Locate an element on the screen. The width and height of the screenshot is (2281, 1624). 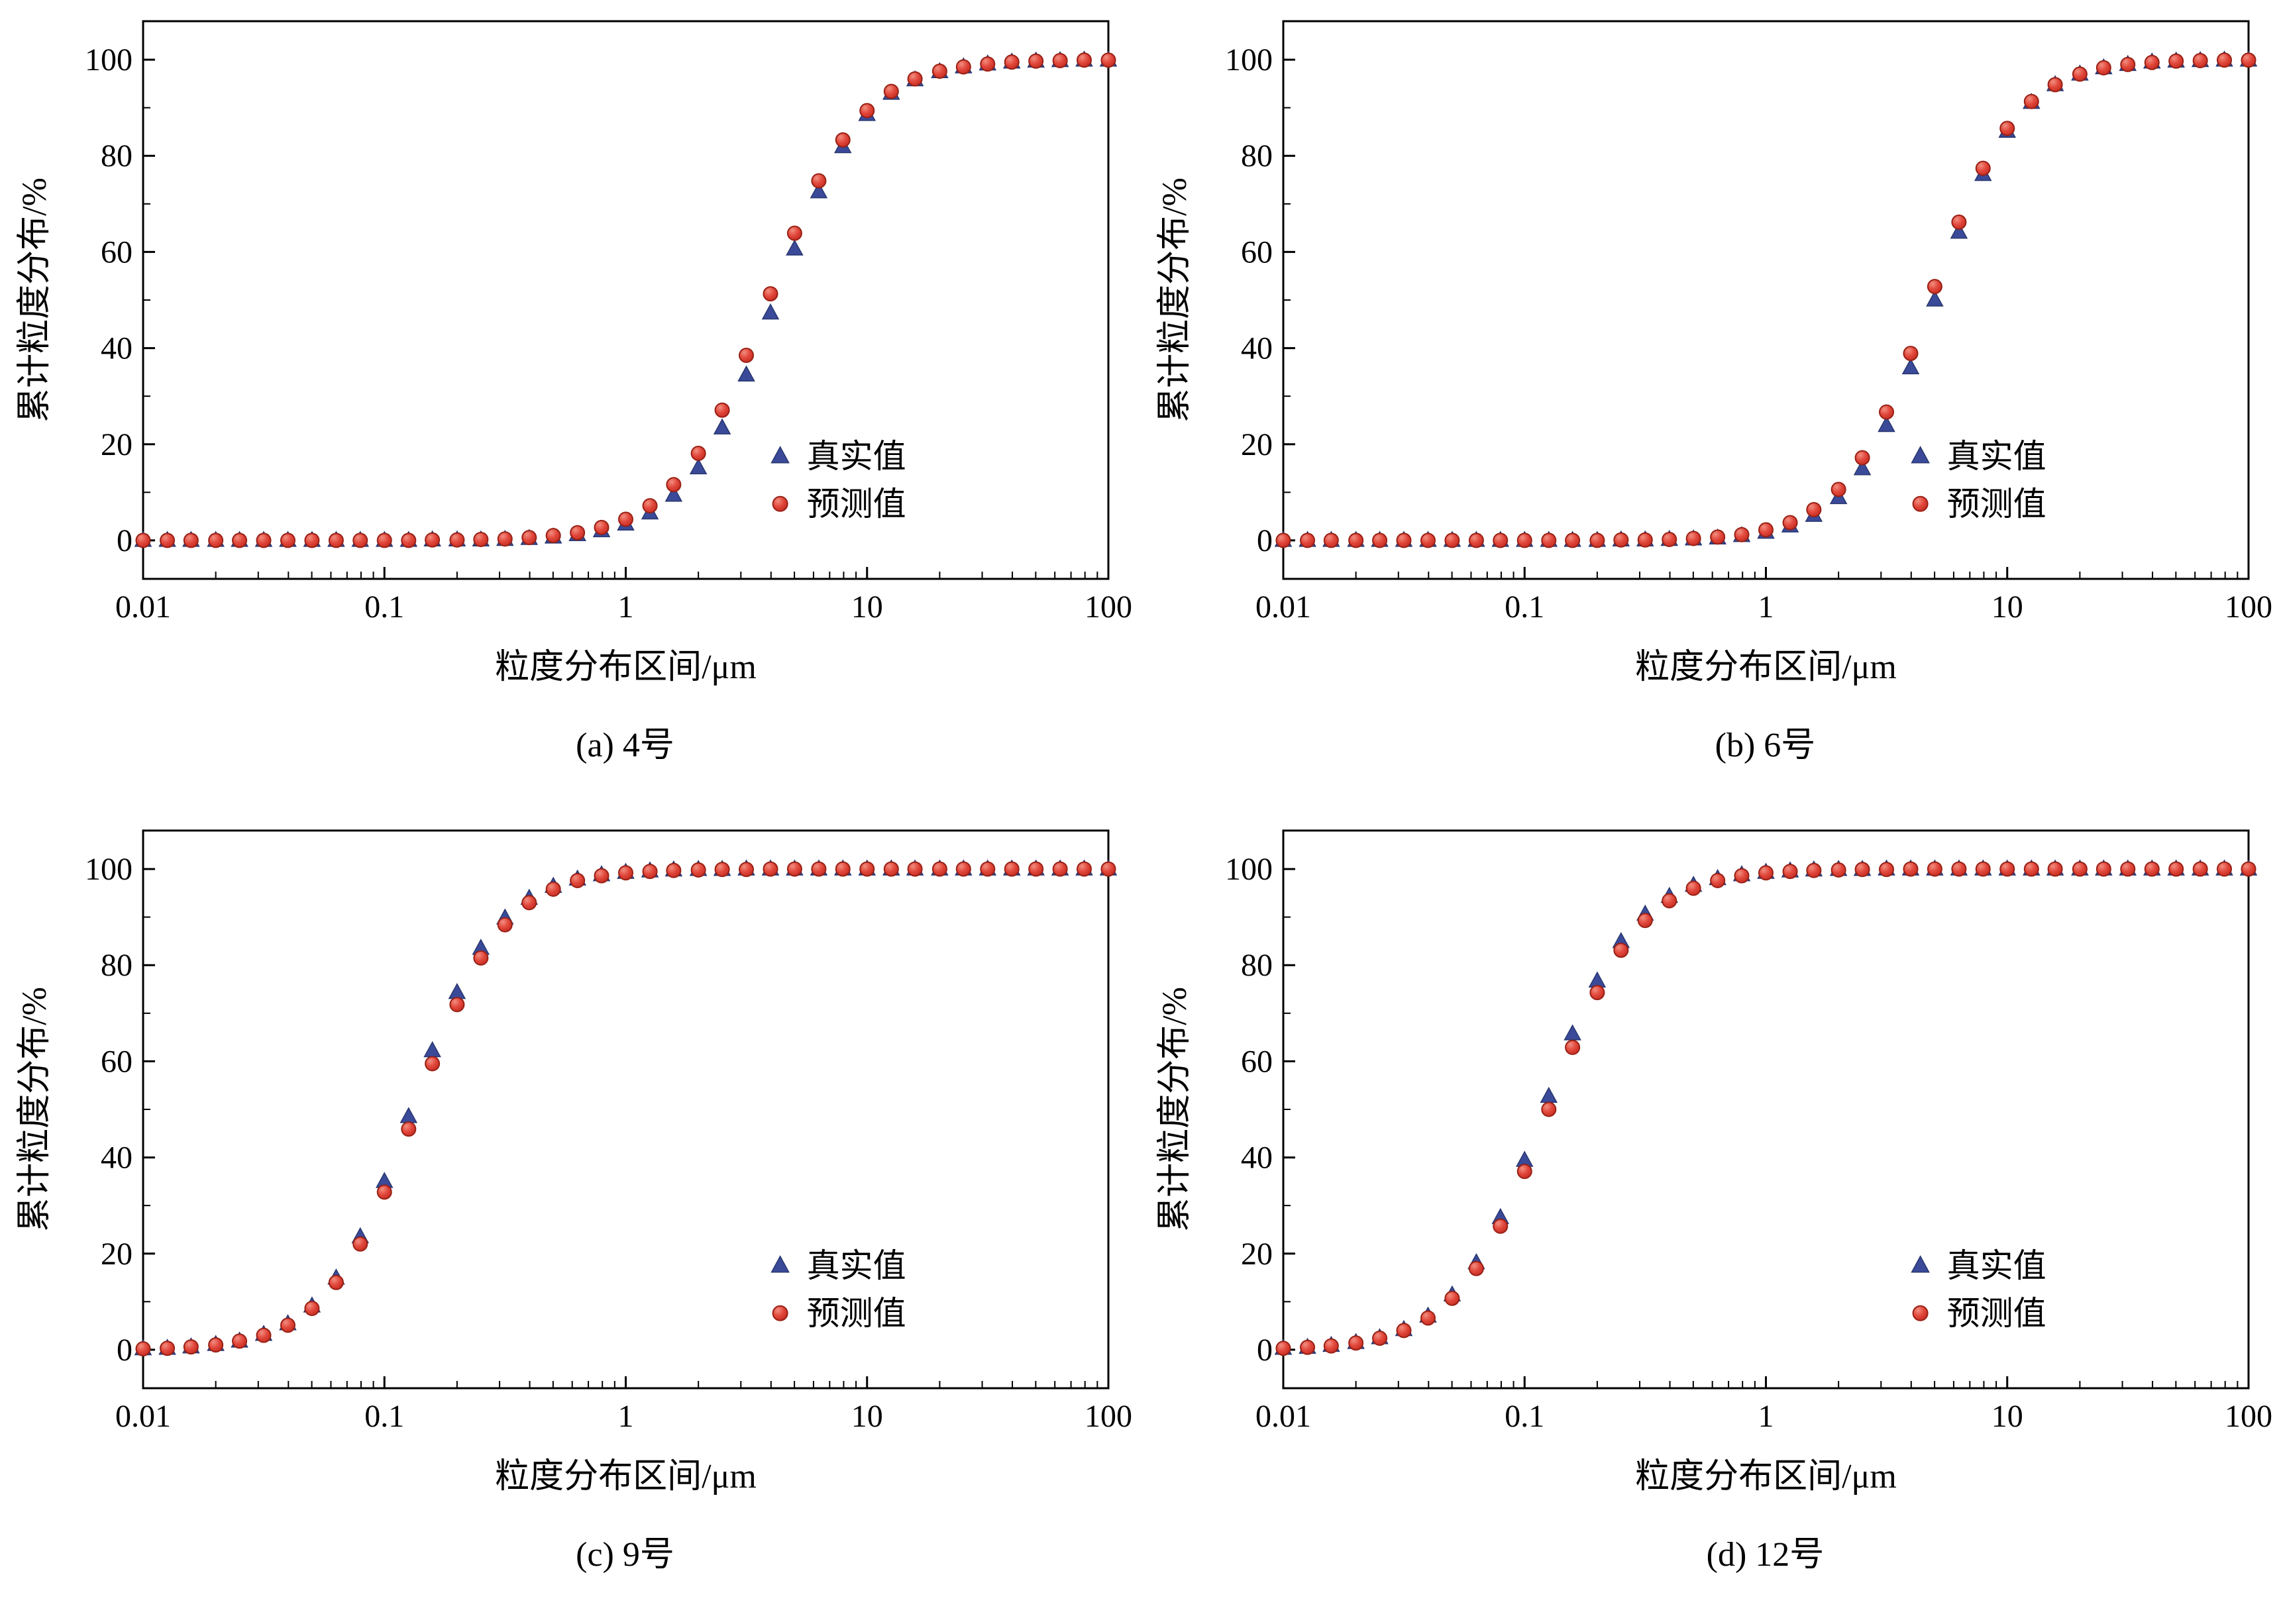
chart-d-caption: (d) 12号 is located at coordinates (1766, 1555).